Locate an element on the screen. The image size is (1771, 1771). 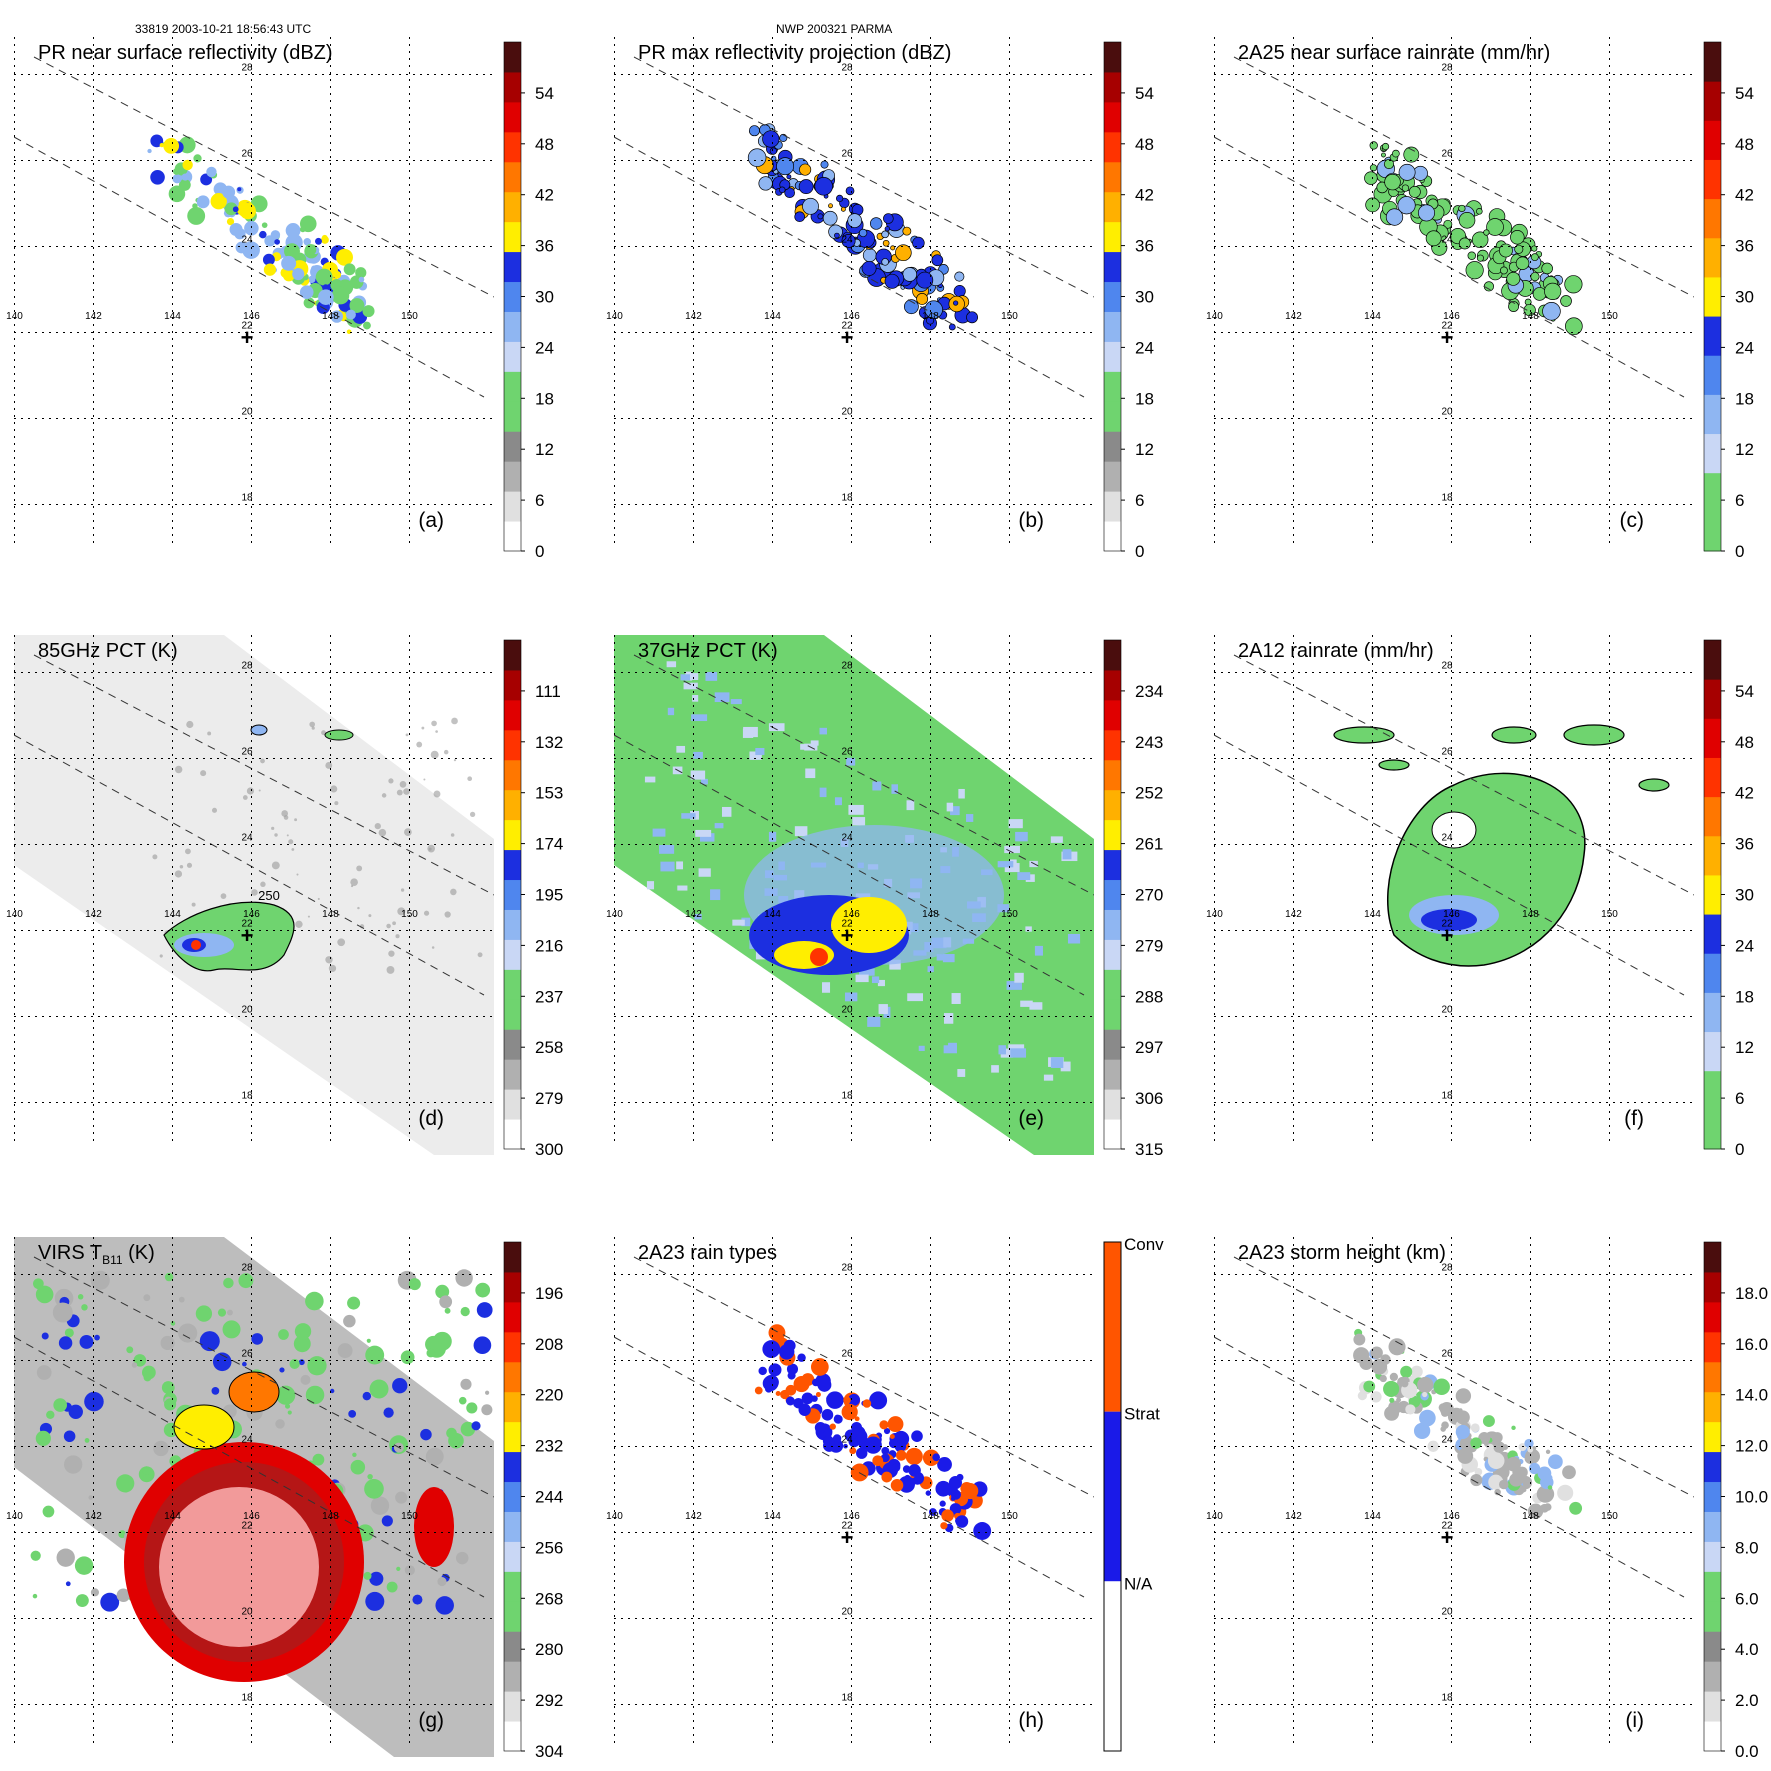
core is located at coordinates (869, 925).